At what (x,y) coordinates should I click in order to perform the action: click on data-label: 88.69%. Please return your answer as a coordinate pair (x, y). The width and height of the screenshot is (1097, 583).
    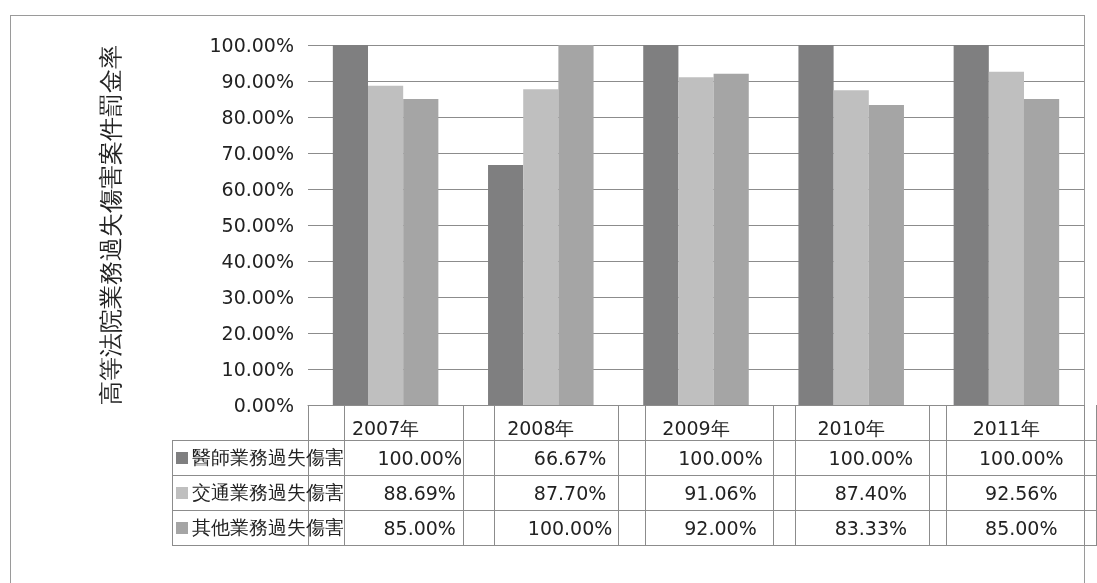
    Looking at the image, I should click on (419, 493).